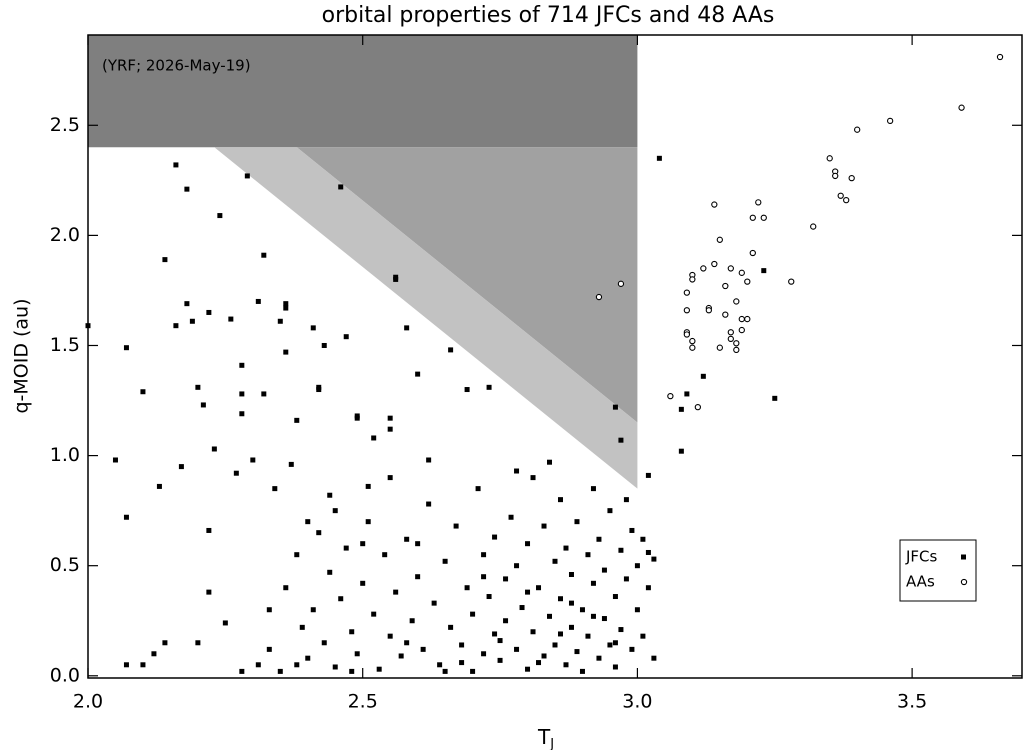 The image size is (1024, 750). What do you see at coordinates (65, 675) in the screenshot?
I see `y-tick-label: 0.0` at bounding box center [65, 675].